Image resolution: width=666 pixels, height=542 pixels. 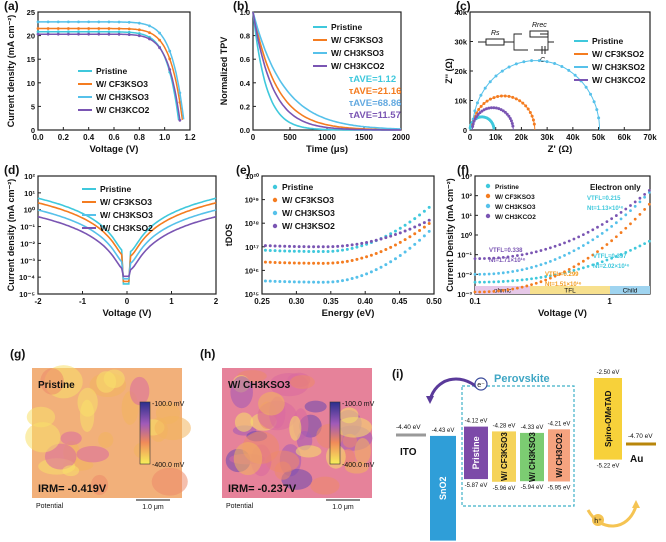 I want to click on electron-marker, so click(x=481, y=384).